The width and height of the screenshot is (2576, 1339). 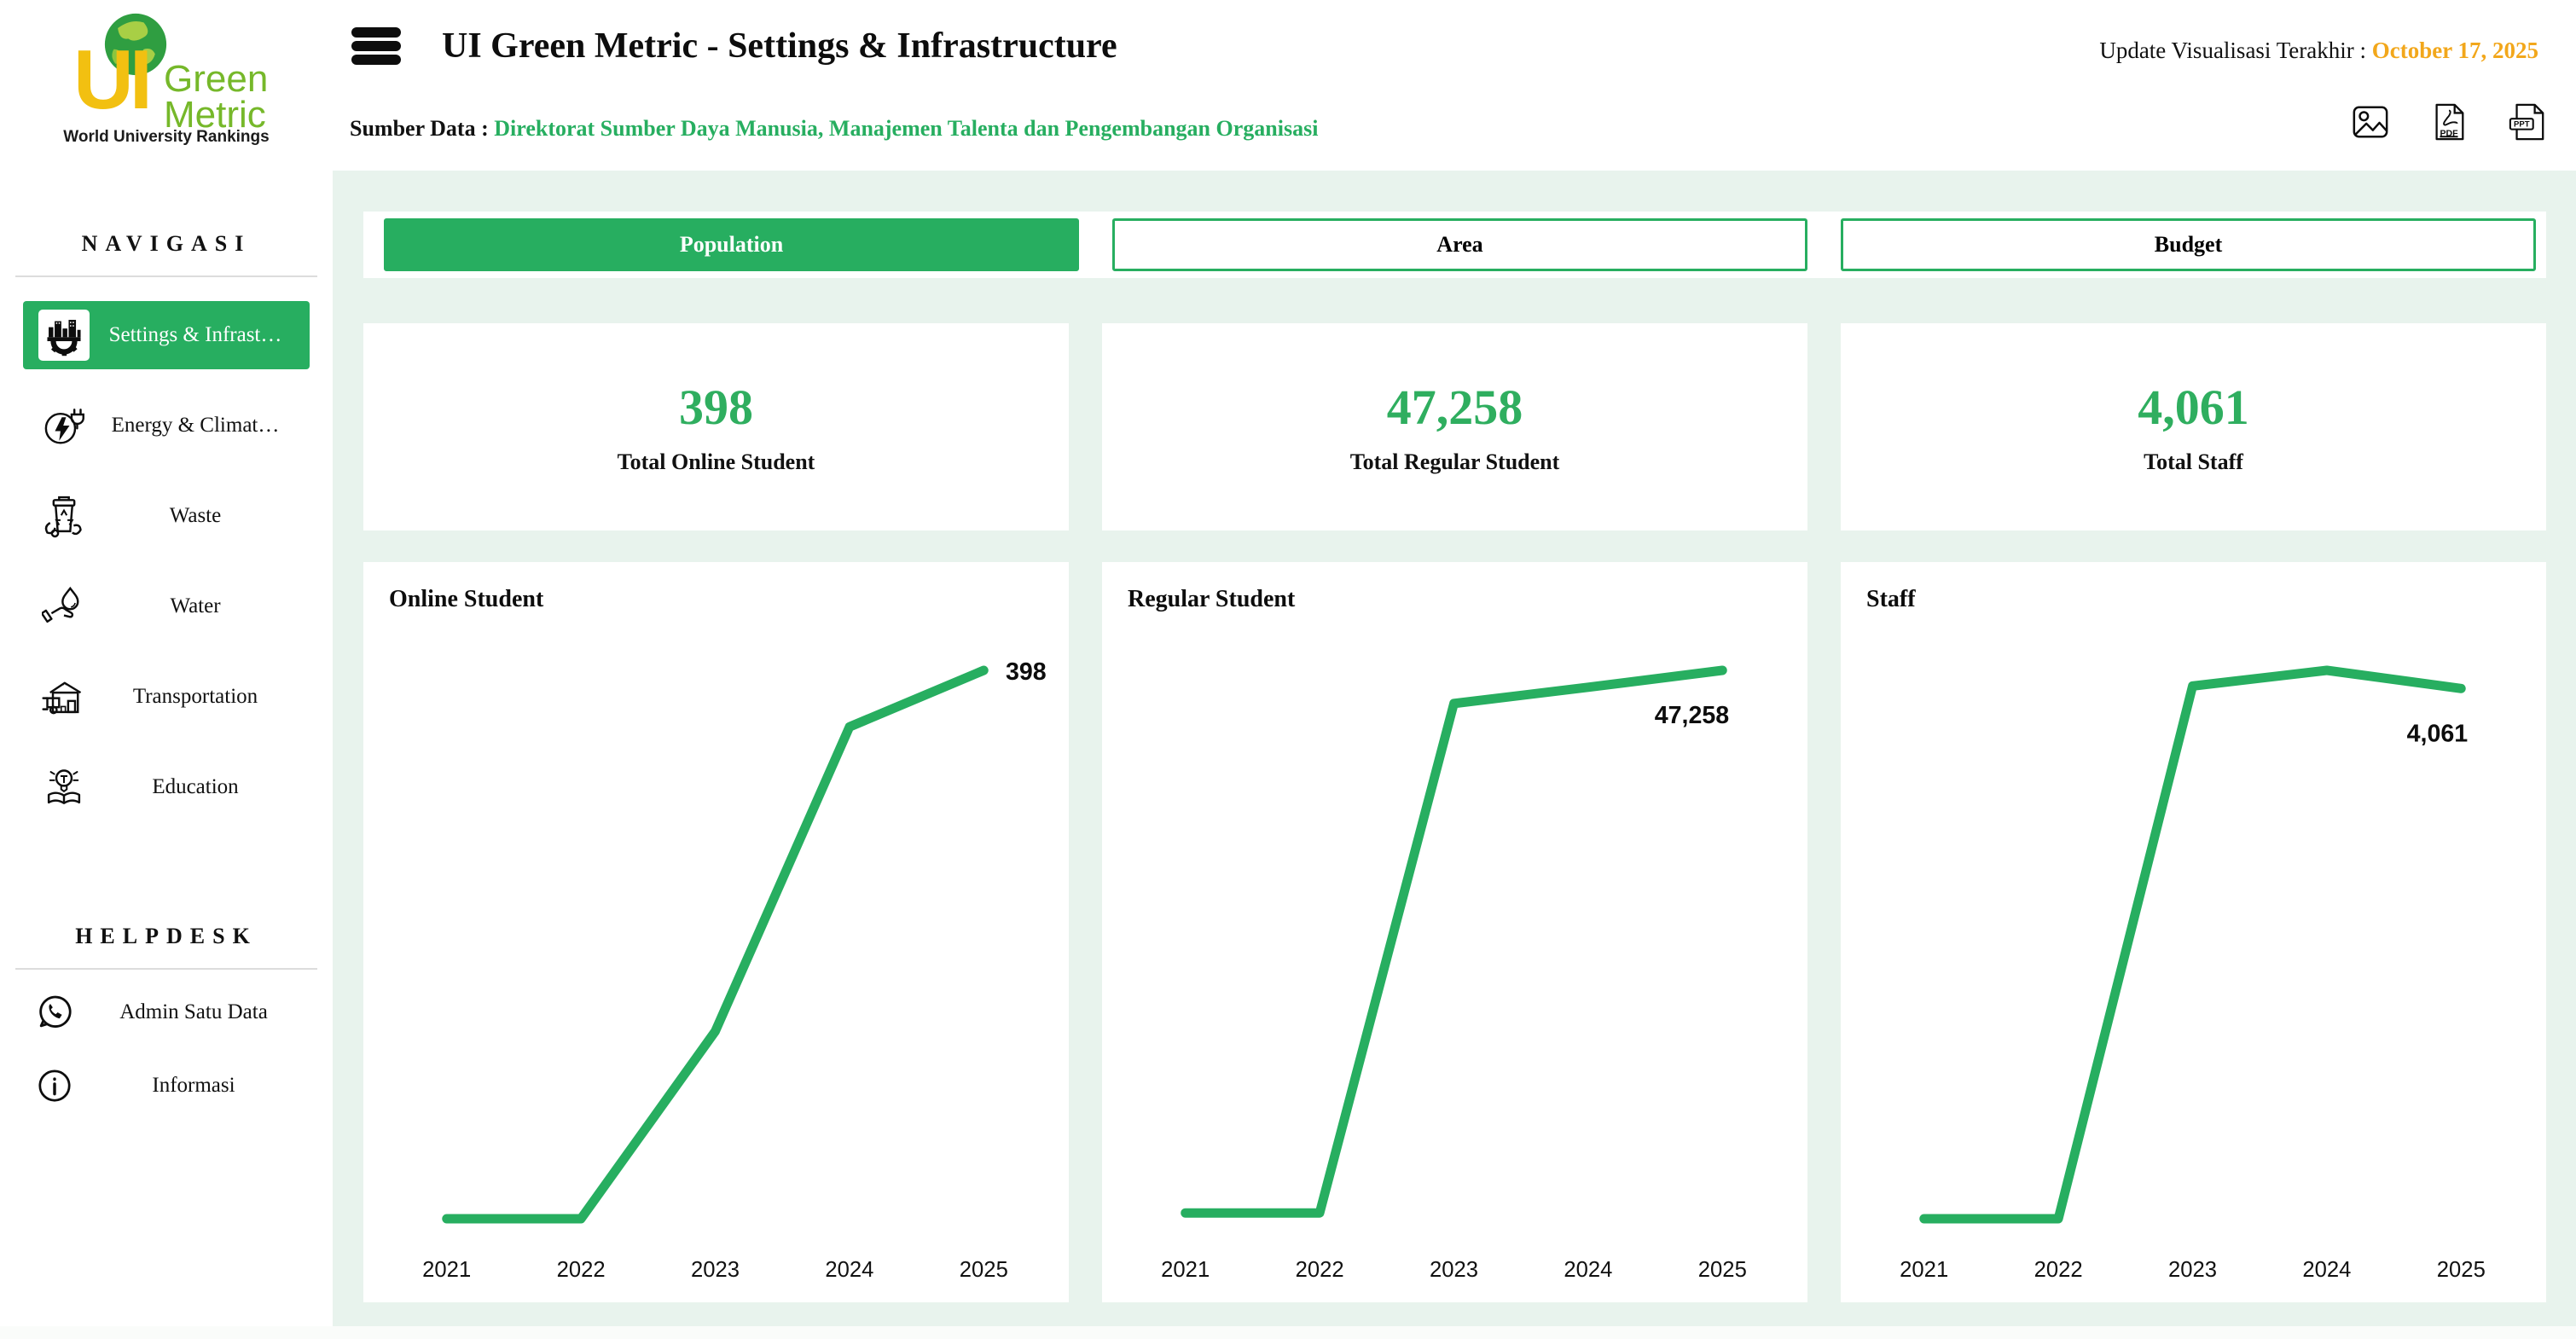 I want to click on svg-text: 398, so click(x=1026, y=672).